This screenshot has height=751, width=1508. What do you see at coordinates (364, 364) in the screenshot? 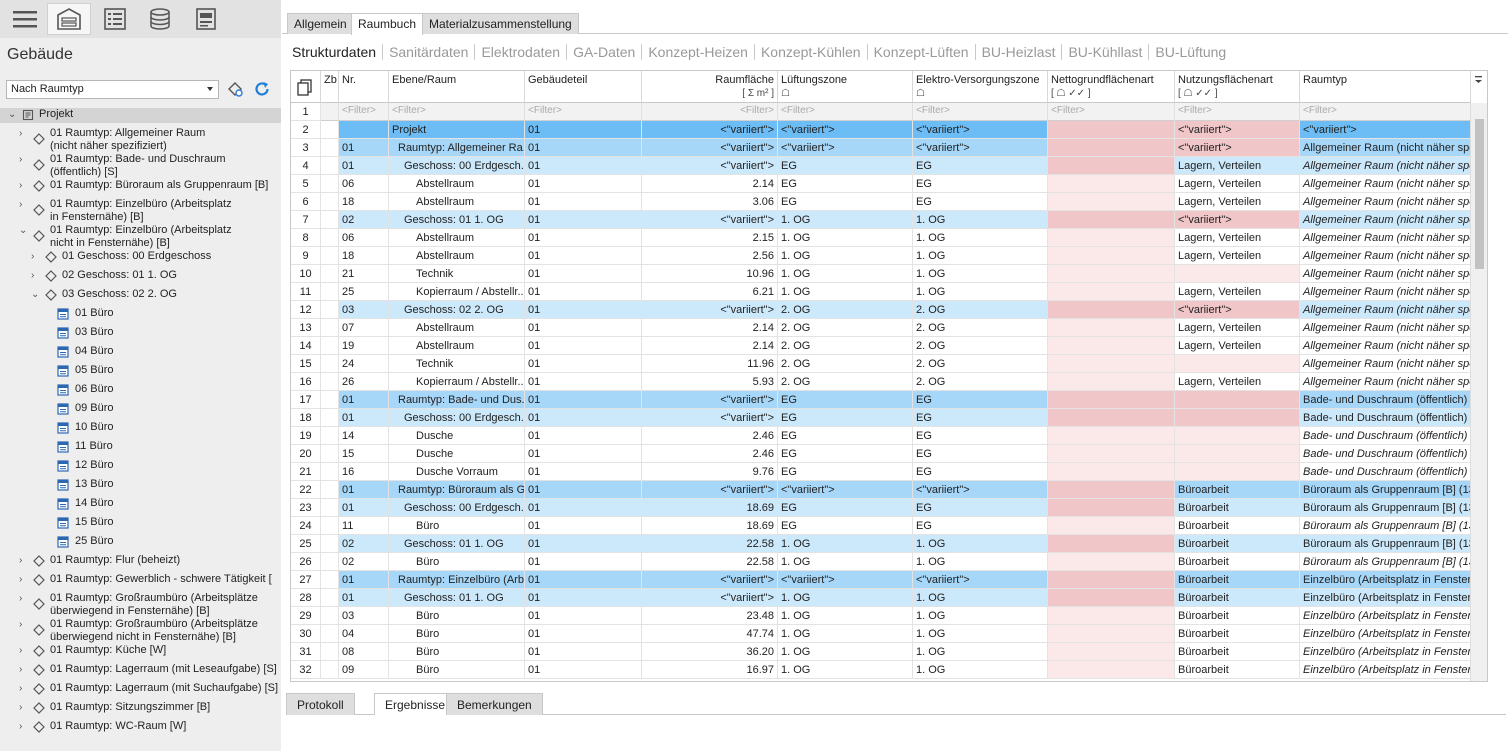
I see `cell-nr: 24` at bounding box center [364, 364].